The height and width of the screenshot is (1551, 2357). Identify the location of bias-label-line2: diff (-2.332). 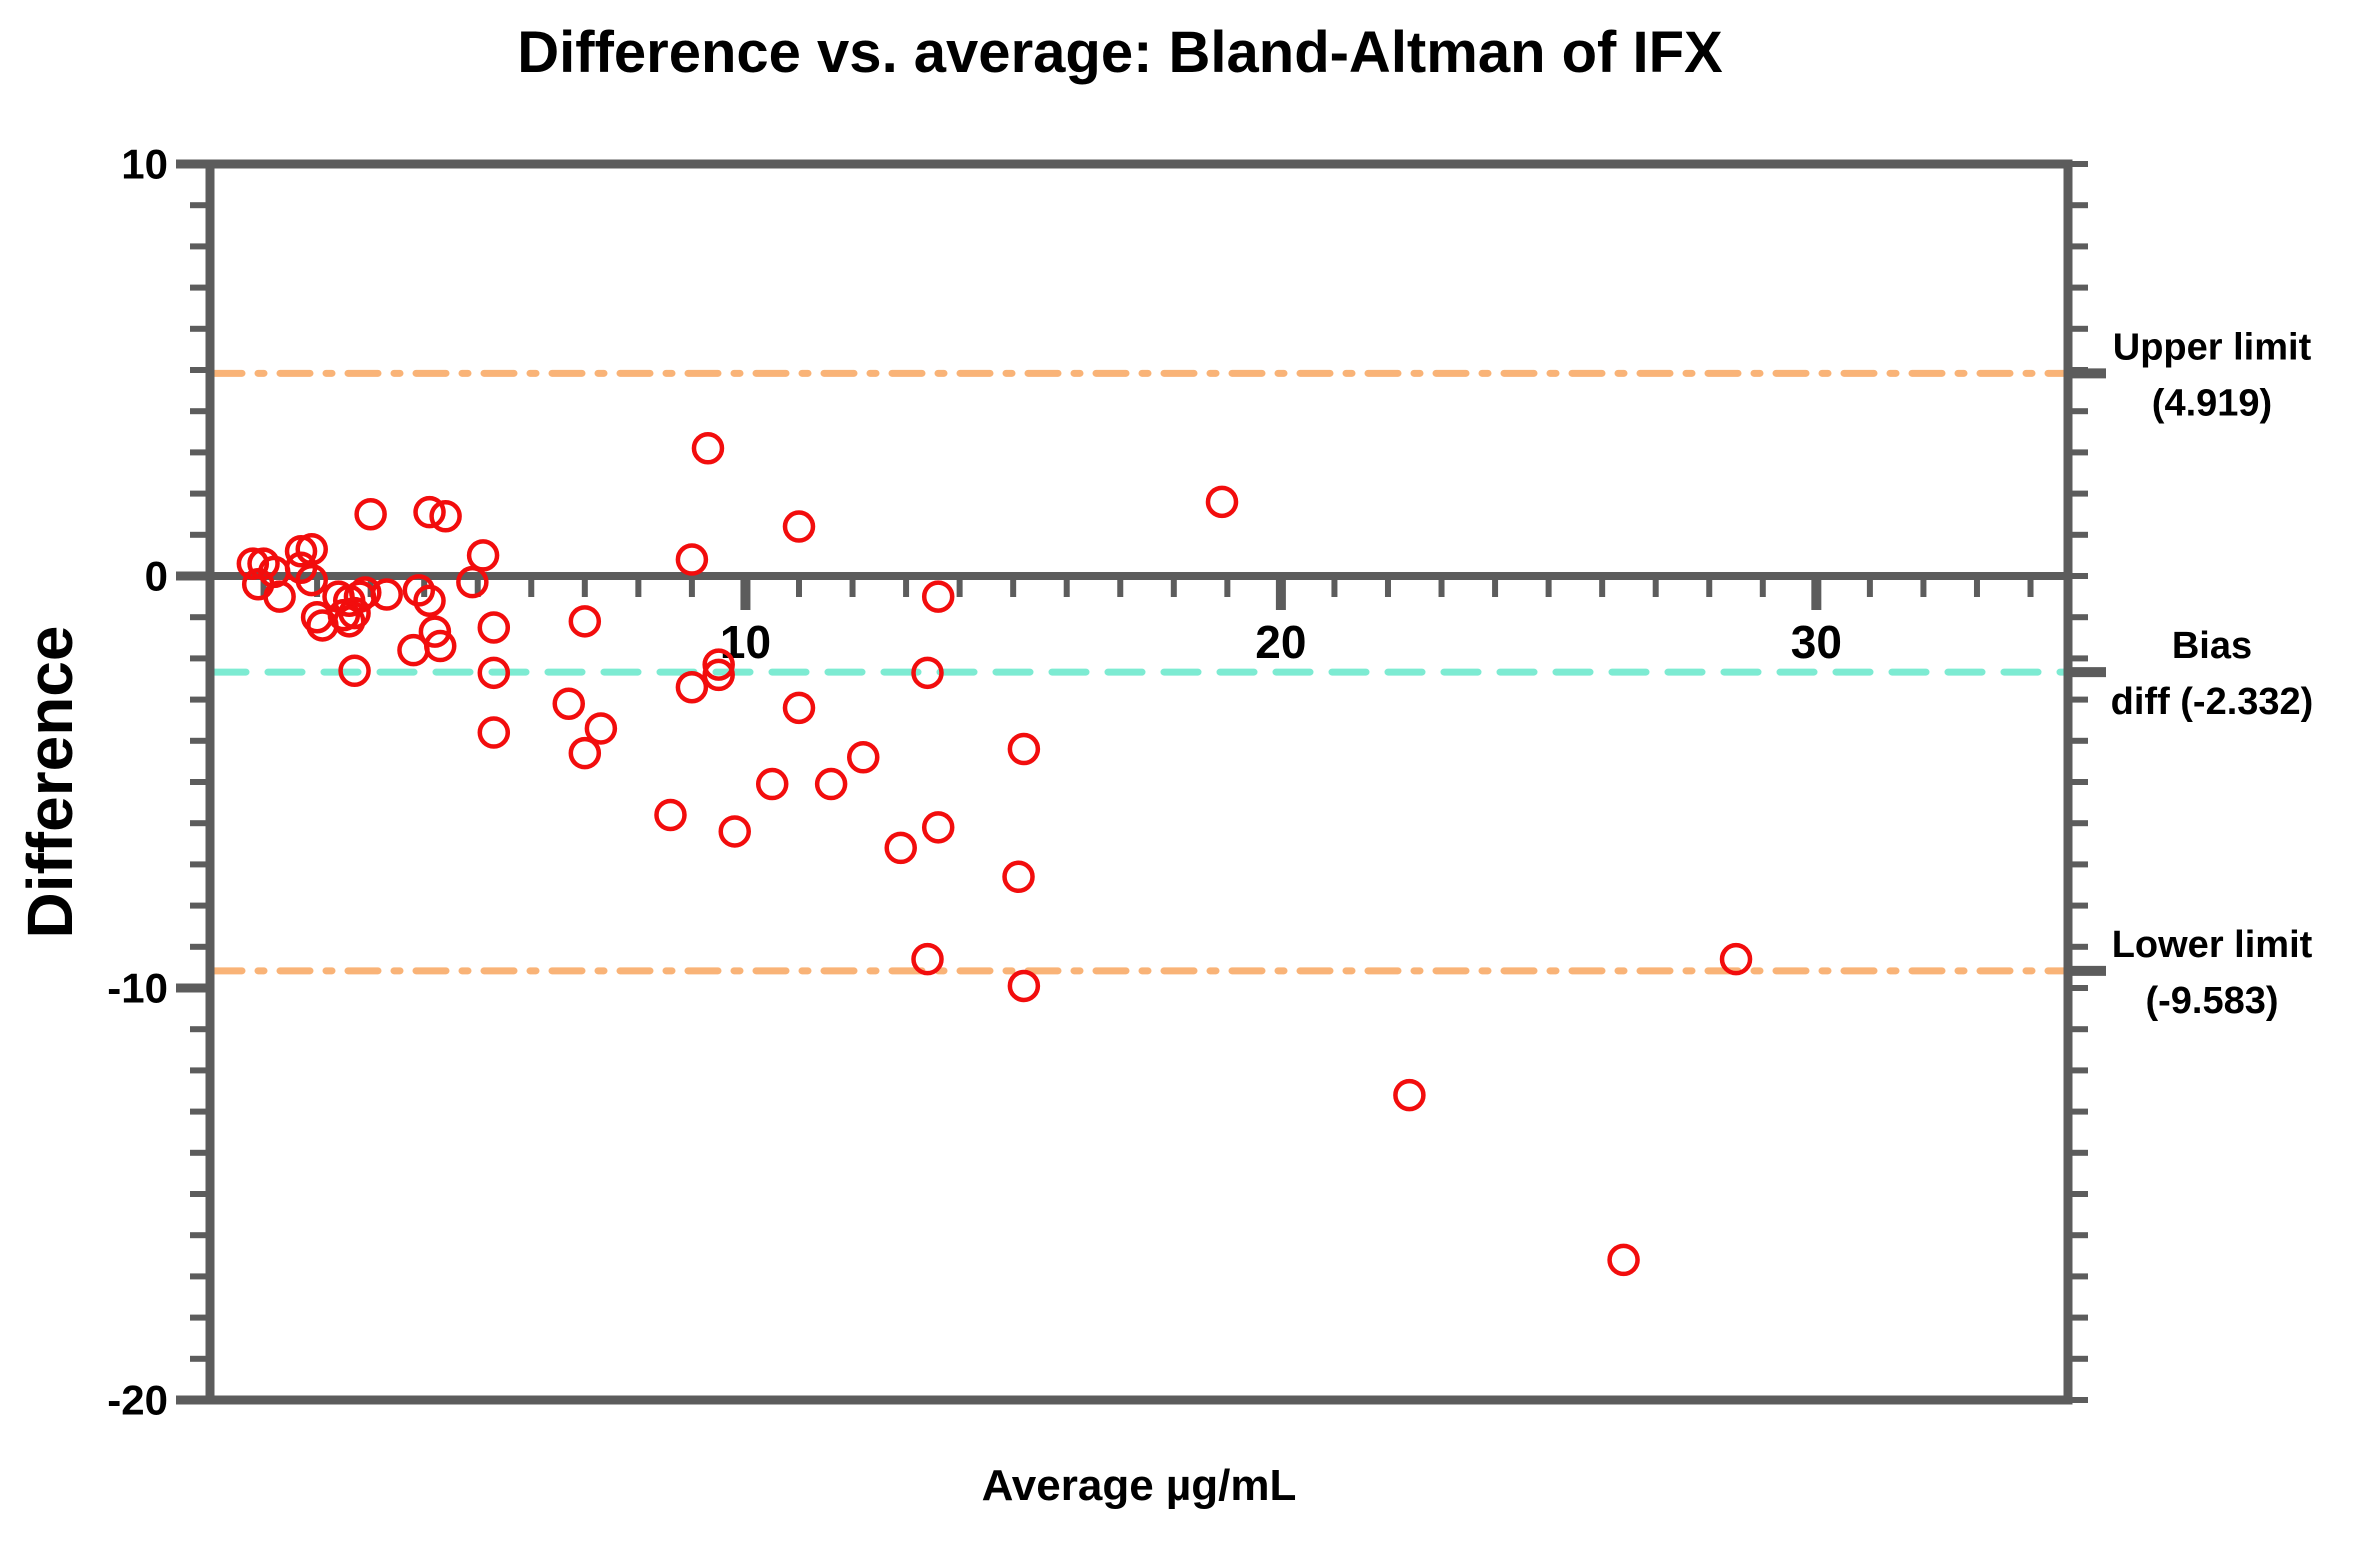
(2212, 702).